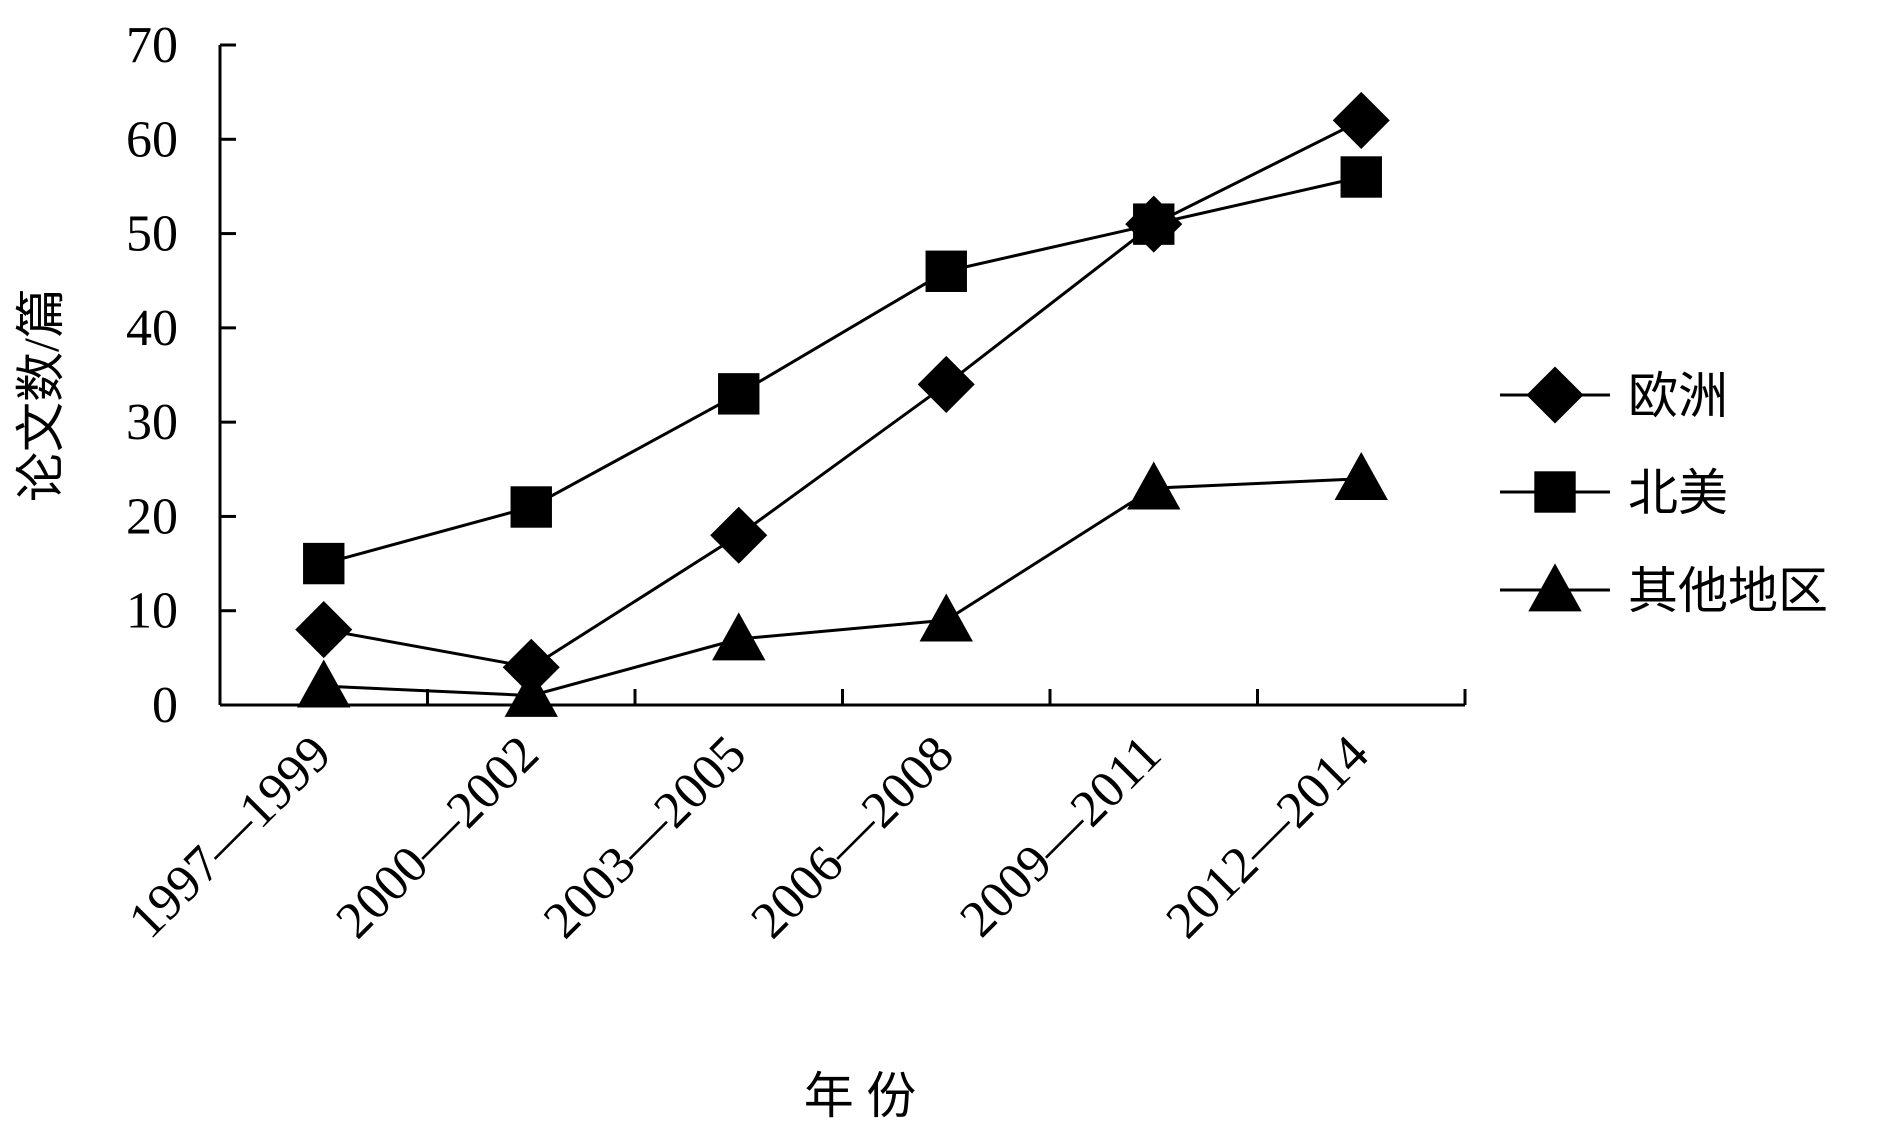 The height and width of the screenshot is (1129, 1894). I want to click on legend-marker-triangle, so click(1555, 587).